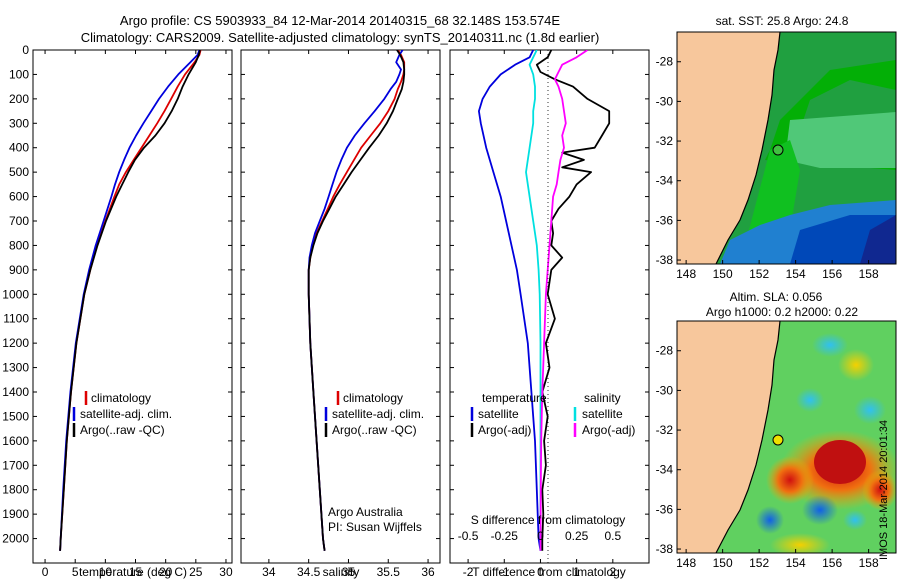  Describe the element at coordinates (796, 274) in the screenshot. I see `lon-tick-label: 154` at that location.